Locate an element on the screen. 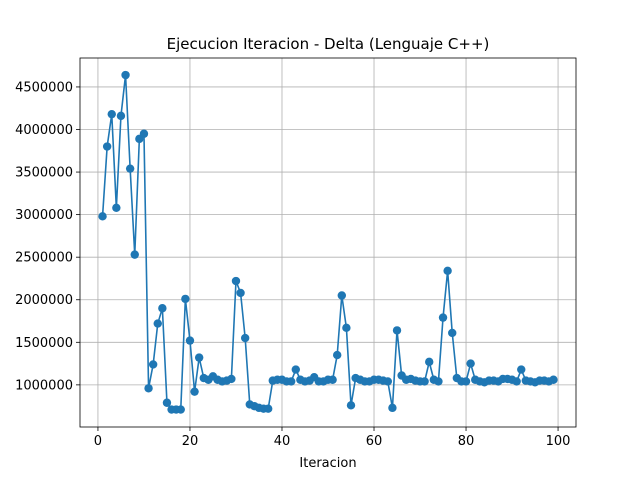 The height and width of the screenshot is (480, 640). y-tick-label: 1000000 is located at coordinates (44, 385).